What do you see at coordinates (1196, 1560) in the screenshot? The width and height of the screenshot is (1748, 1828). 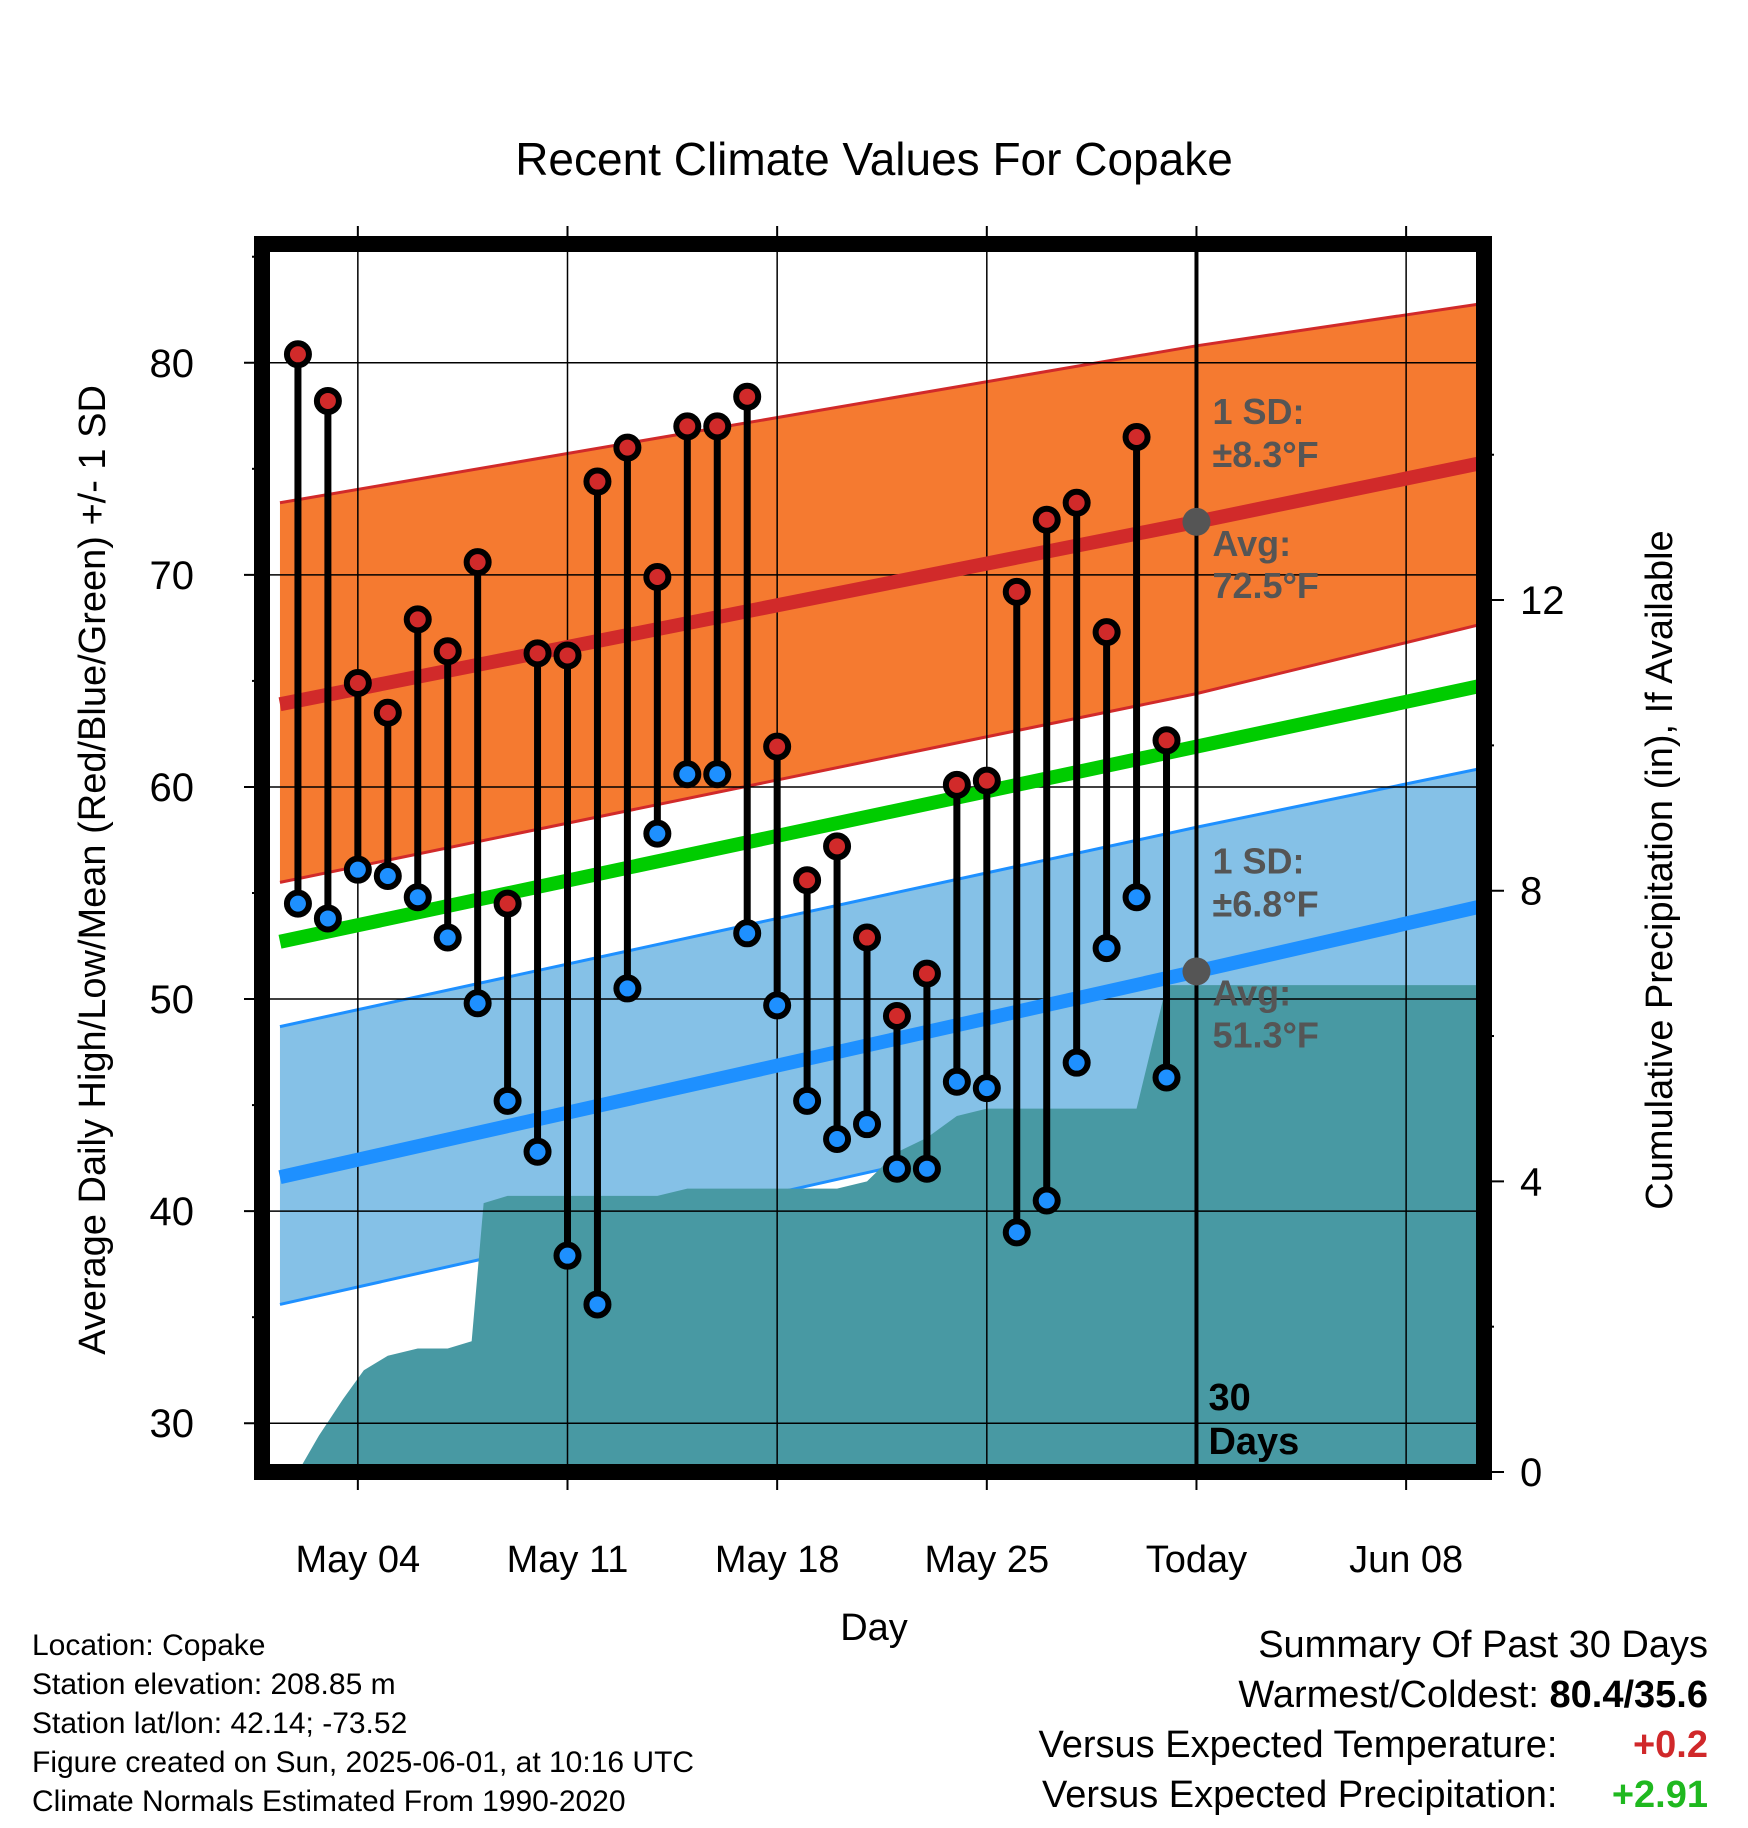 I see `x-tick-label: Today` at bounding box center [1196, 1560].